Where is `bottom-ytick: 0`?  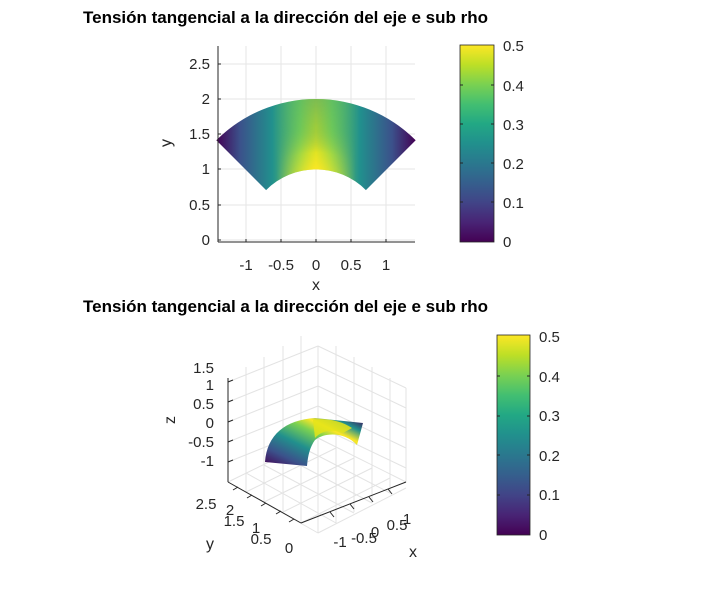
bottom-ytick: 0 is located at coordinates (289, 548).